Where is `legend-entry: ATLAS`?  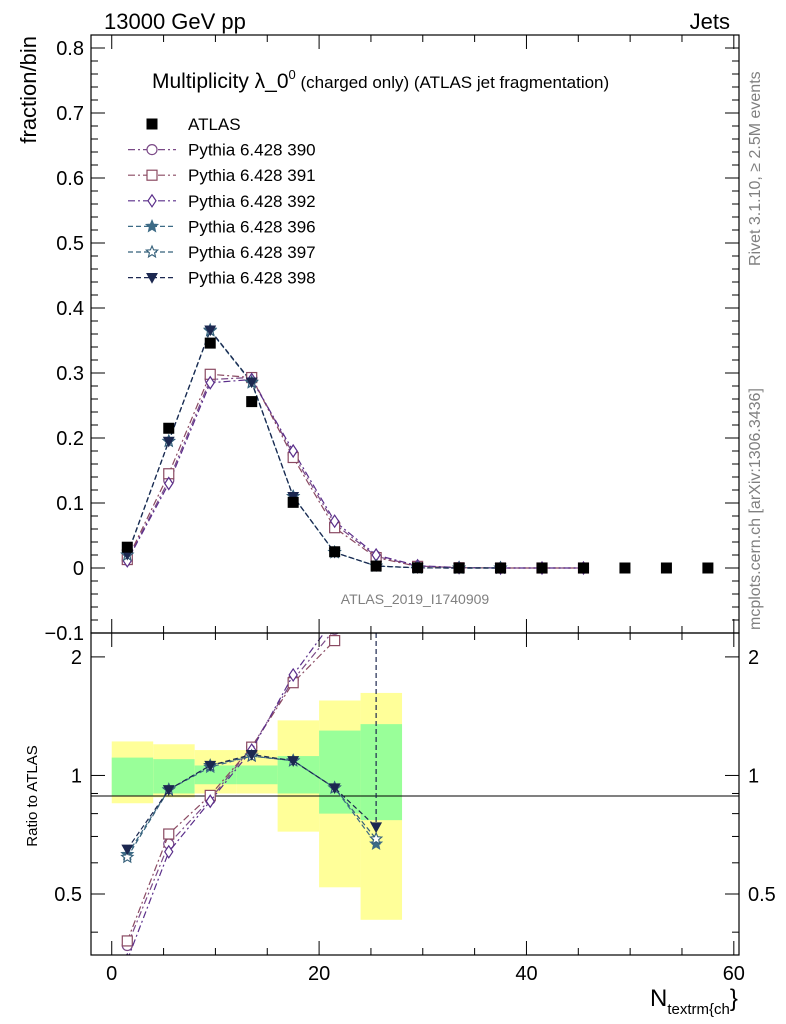 legend-entry: ATLAS is located at coordinates (193, 124).